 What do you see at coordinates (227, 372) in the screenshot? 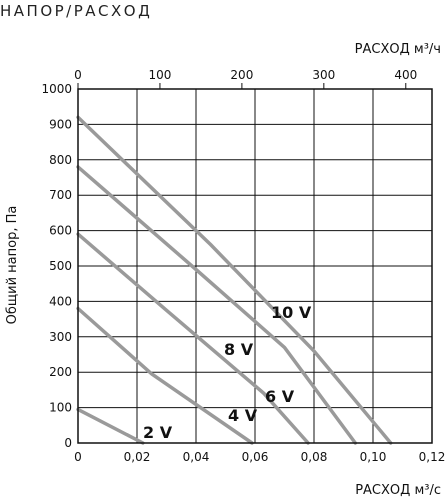
I see `series-labels: 2 V 4 V 6 V 8 V 10 V` at bounding box center [227, 372].